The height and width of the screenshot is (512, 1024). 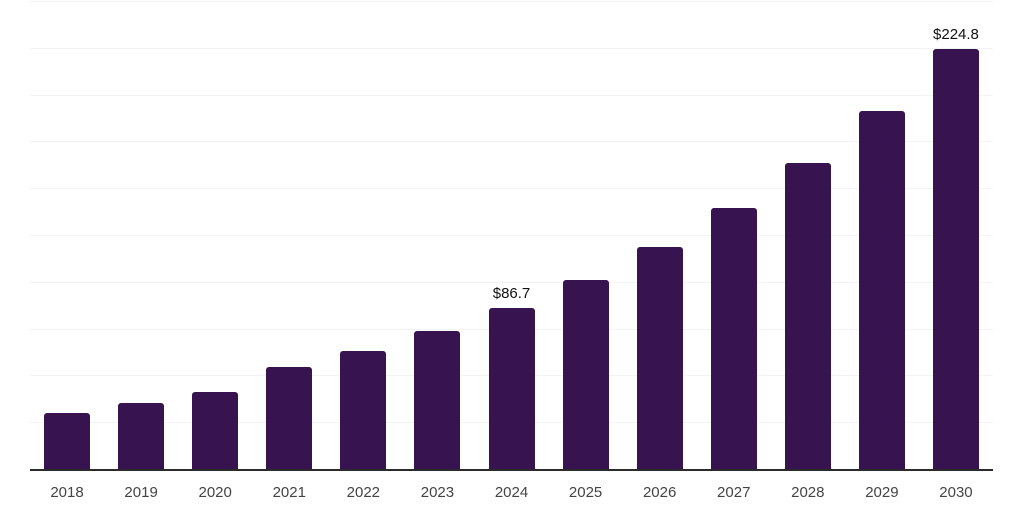 I want to click on x-tick-label: 2020, so click(x=215, y=492).